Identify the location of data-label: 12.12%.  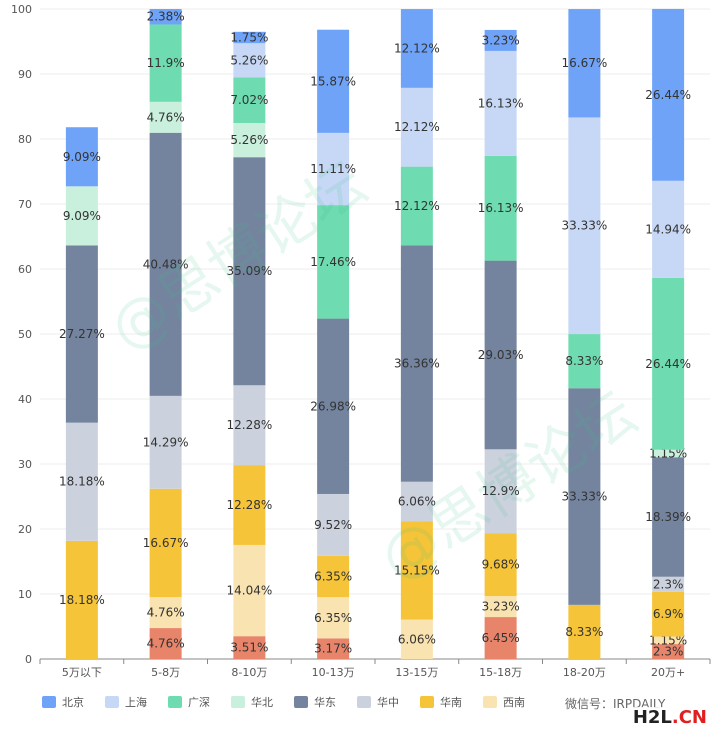
(417, 206).